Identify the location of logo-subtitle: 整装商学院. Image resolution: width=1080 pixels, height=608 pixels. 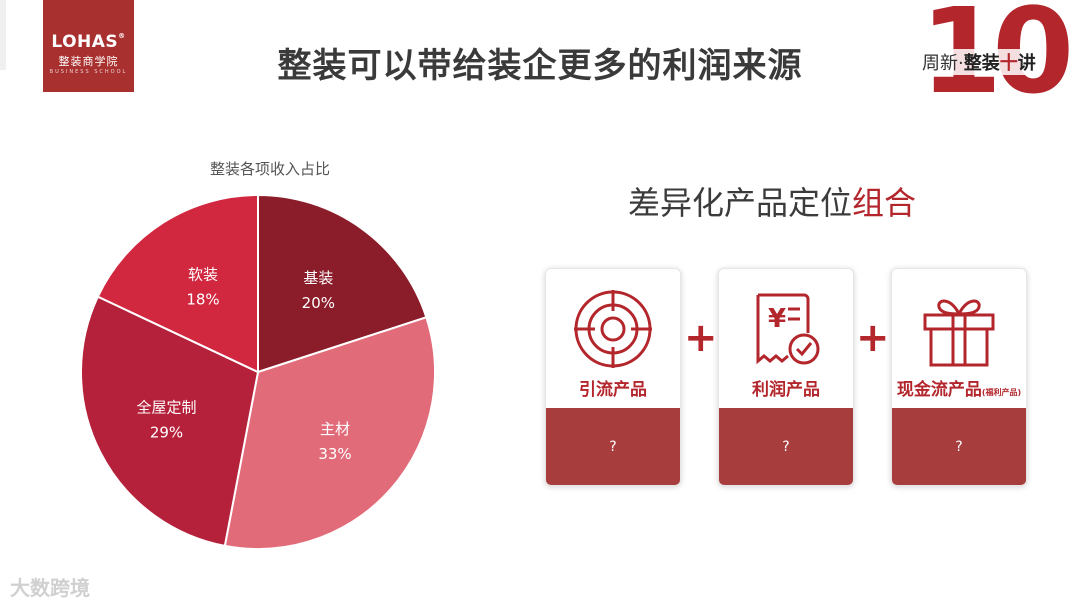
(88, 61).